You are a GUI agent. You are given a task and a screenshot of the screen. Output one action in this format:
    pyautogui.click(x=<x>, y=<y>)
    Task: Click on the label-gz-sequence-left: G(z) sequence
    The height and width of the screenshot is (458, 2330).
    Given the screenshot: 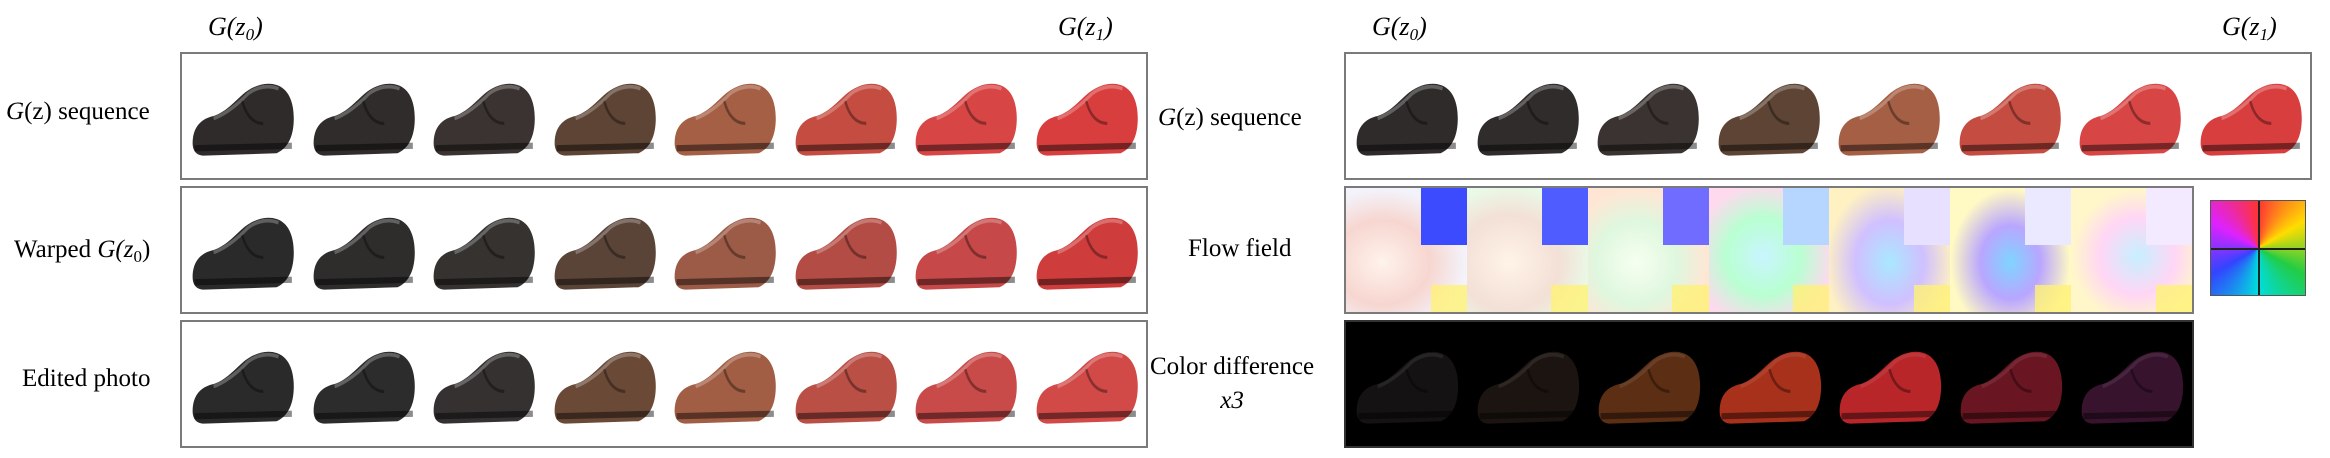 What is the action you would take?
    pyautogui.click(x=78, y=111)
    